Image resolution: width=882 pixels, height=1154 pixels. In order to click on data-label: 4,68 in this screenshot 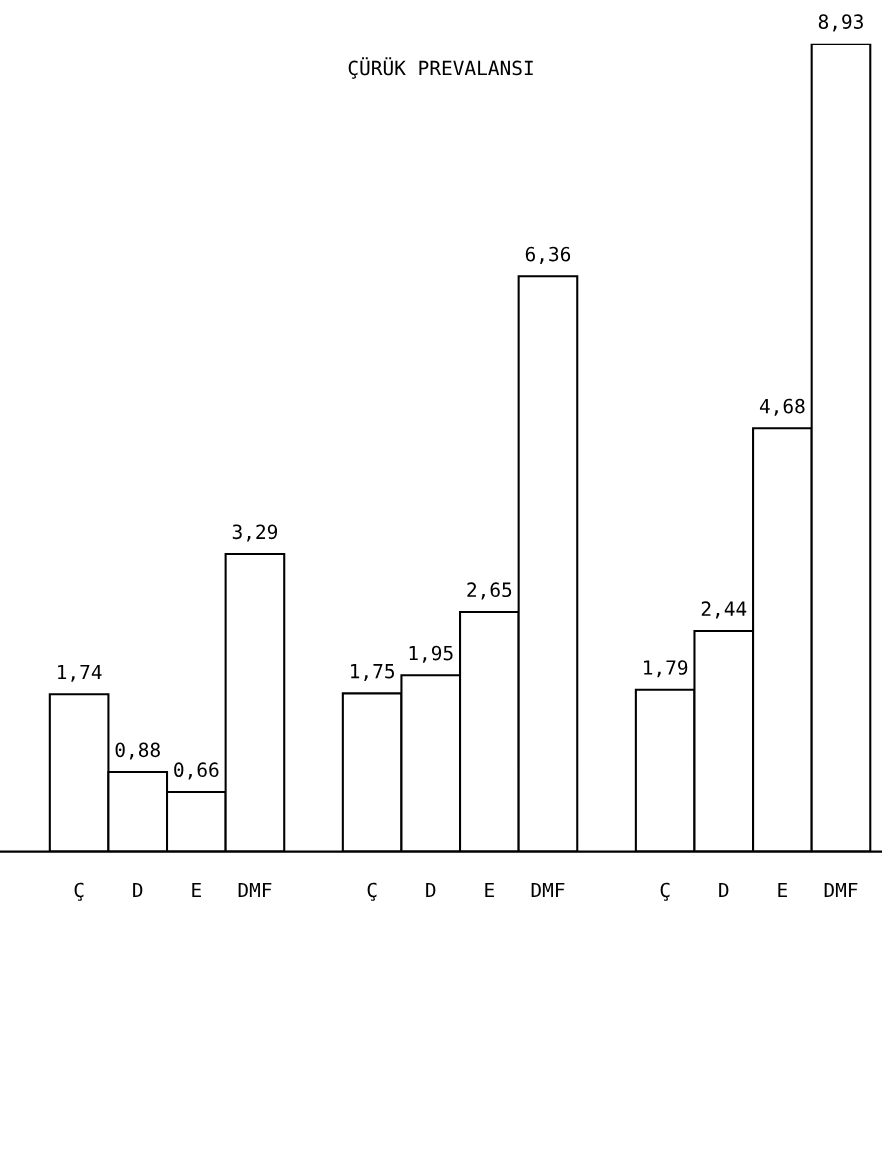, I will do `click(782, 407)`.